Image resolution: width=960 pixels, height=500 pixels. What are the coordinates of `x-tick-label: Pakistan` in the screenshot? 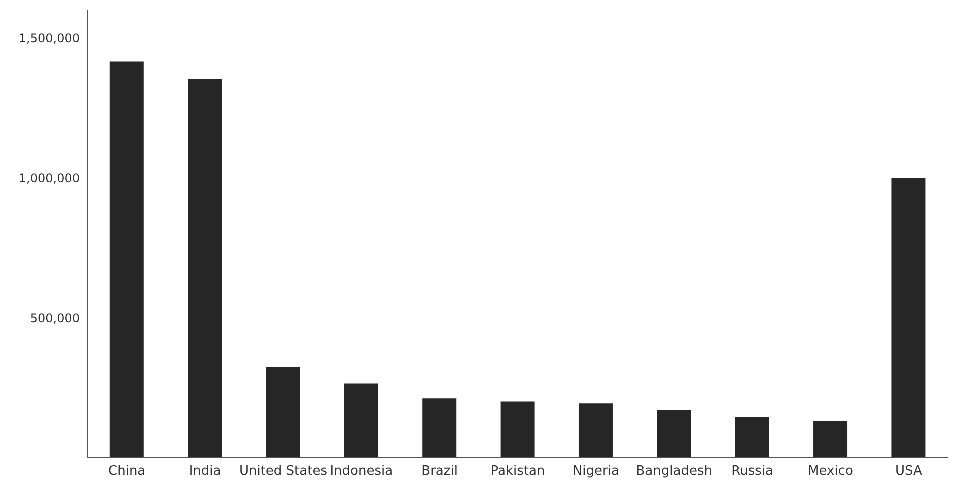 It's located at (518, 472).